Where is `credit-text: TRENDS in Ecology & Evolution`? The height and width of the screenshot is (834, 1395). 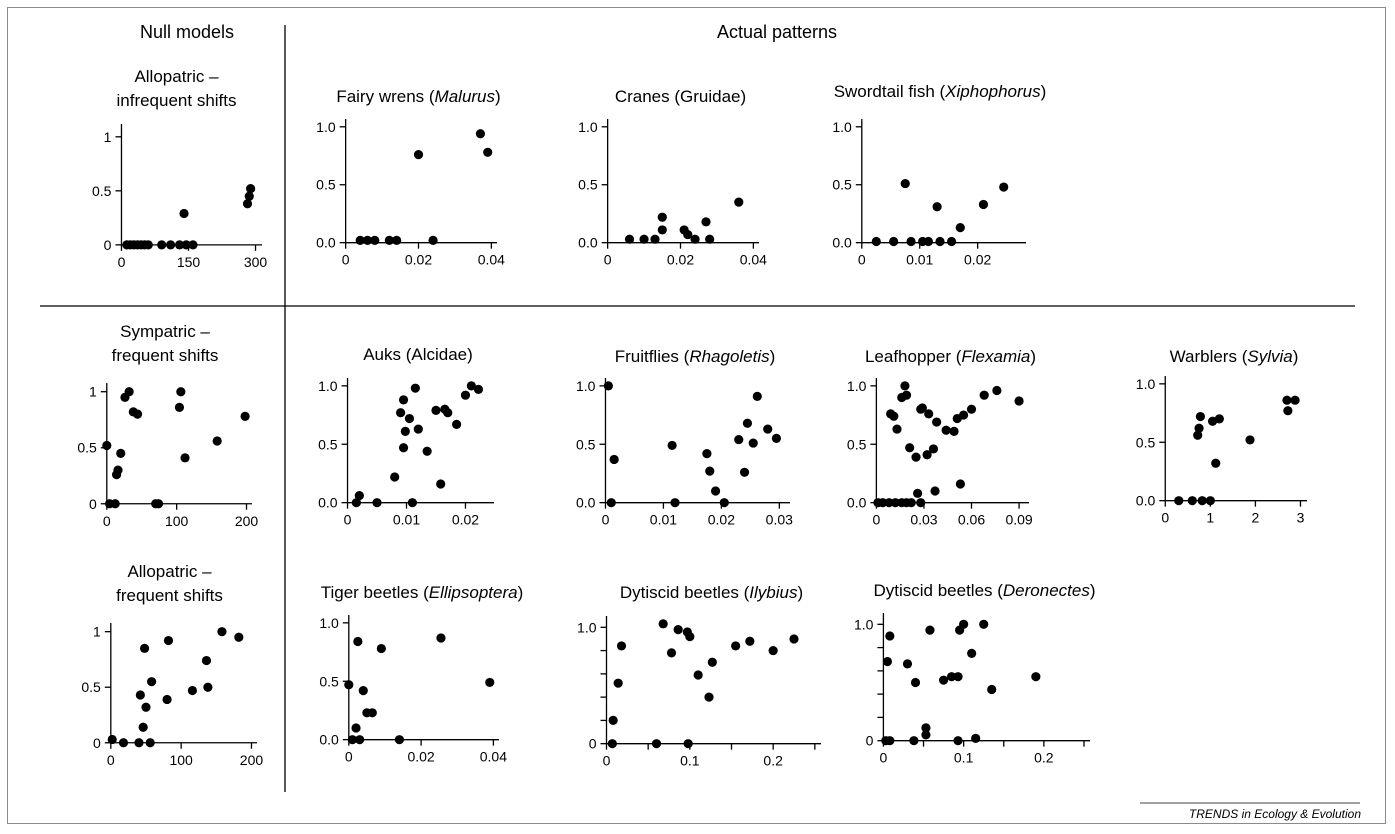 credit-text: TRENDS in Ecology & Evolution is located at coordinates (1275, 814).